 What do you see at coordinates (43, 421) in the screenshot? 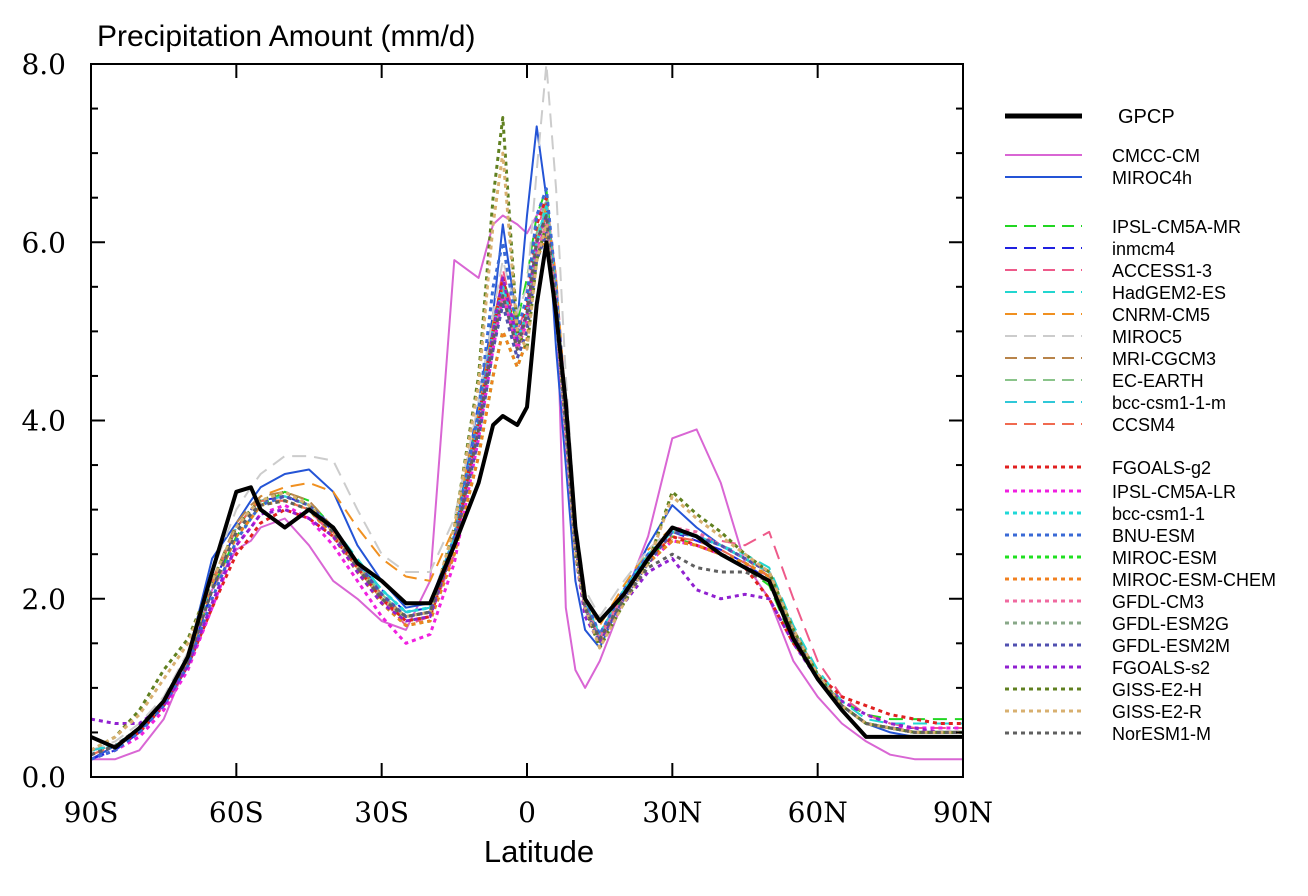
I see `y-tick-label: 4.0` at bounding box center [43, 421].